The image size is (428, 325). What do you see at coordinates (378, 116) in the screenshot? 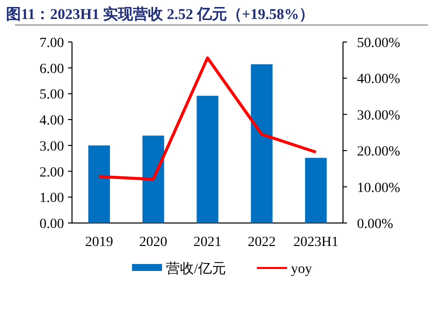
I see `y2-tick-label: 30.00%` at bounding box center [378, 116].